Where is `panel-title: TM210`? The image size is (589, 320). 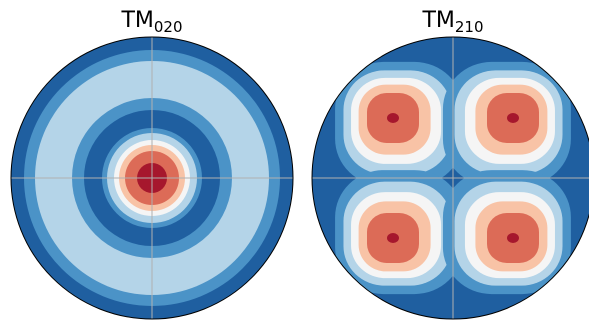 panel-title: TM210 is located at coordinates (452, 22).